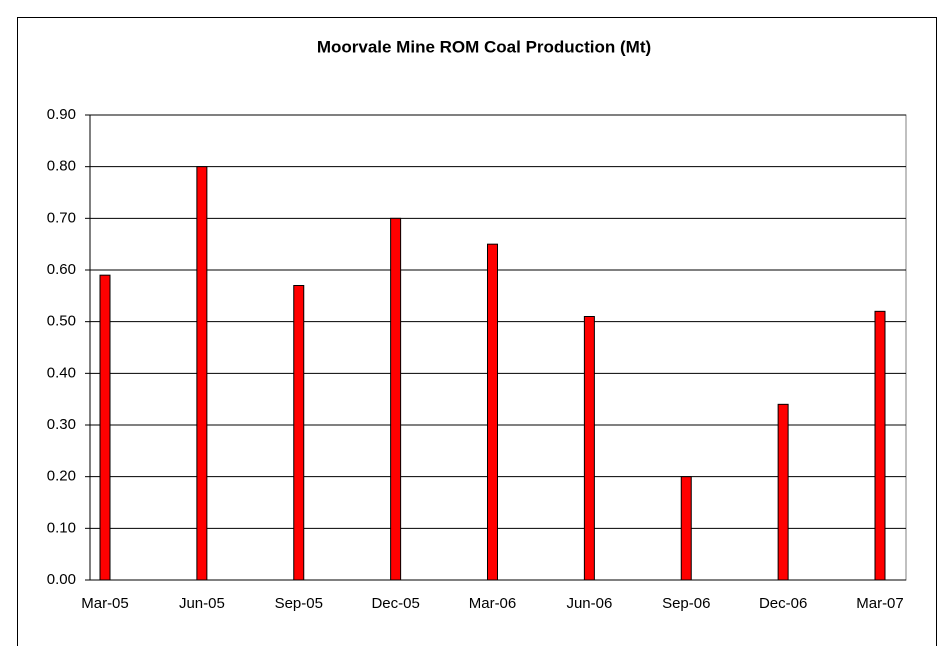 This screenshot has width=947, height=646. Describe the element at coordinates (61, 579) in the screenshot. I see `y-tick-label: 0.00` at that location.